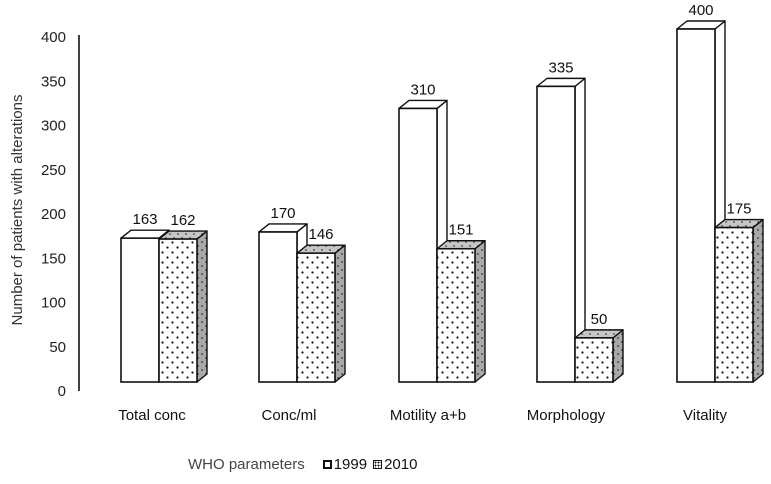 The image size is (771, 484). Describe the element at coordinates (144, 219) in the screenshot. I see `data-label-1999: 163` at that location.